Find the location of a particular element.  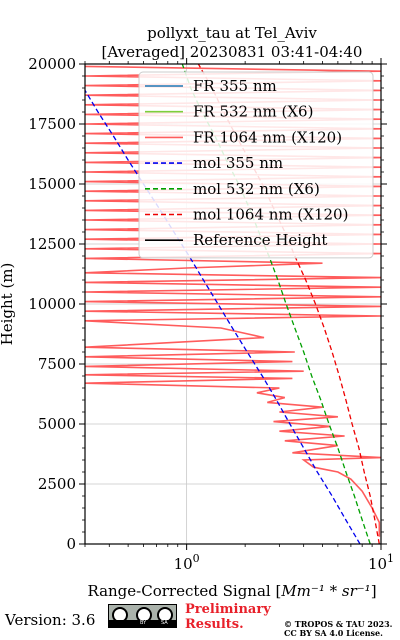

chart-title-line1: pollyxt_tau at Tel_Aviv is located at coordinates (232, 33).